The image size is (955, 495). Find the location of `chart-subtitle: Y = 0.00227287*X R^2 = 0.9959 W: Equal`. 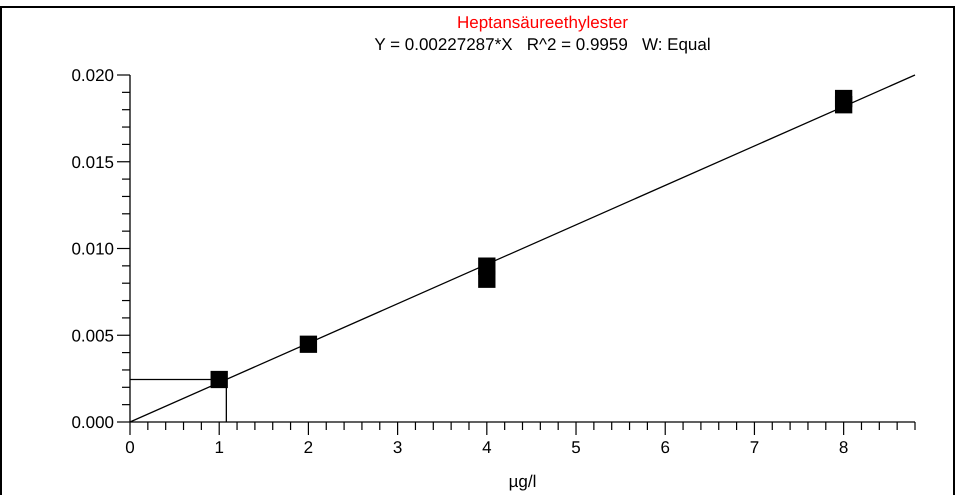

chart-subtitle: Y = 0.00227287*X R^2 = 0.9959 W: Equal is located at coordinates (542, 44).